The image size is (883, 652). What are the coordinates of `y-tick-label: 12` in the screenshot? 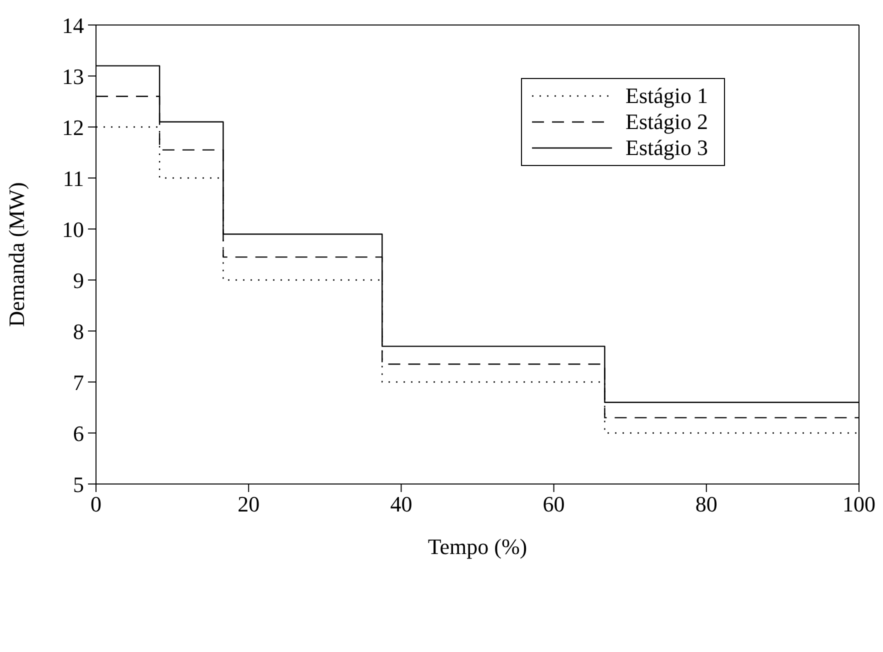 It's located at (73, 127).